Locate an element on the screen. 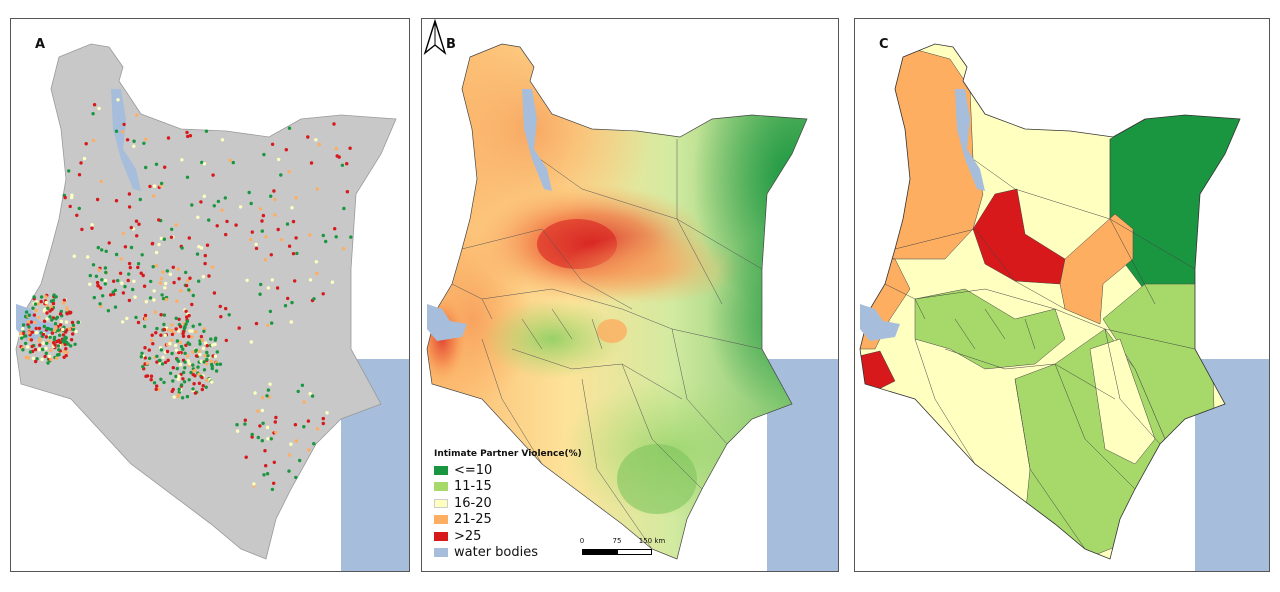  scale-segment is located at coordinates (634, 552).